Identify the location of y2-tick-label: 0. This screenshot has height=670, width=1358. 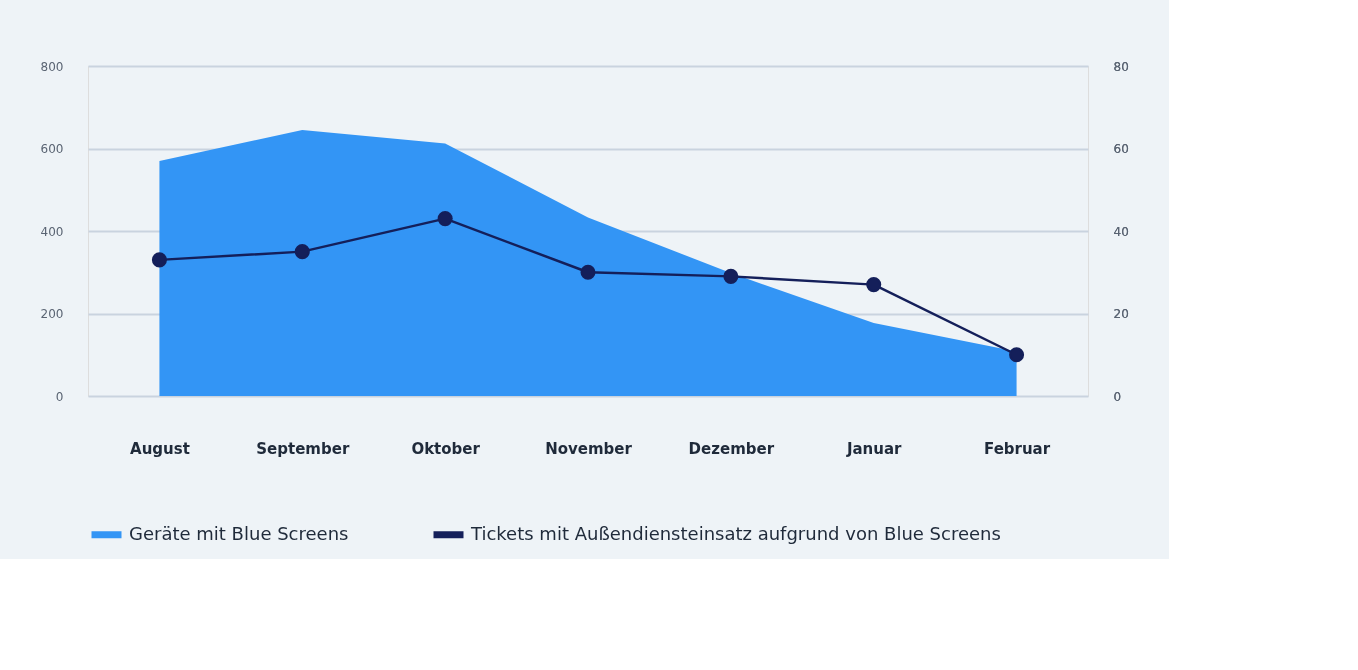
(1117, 396).